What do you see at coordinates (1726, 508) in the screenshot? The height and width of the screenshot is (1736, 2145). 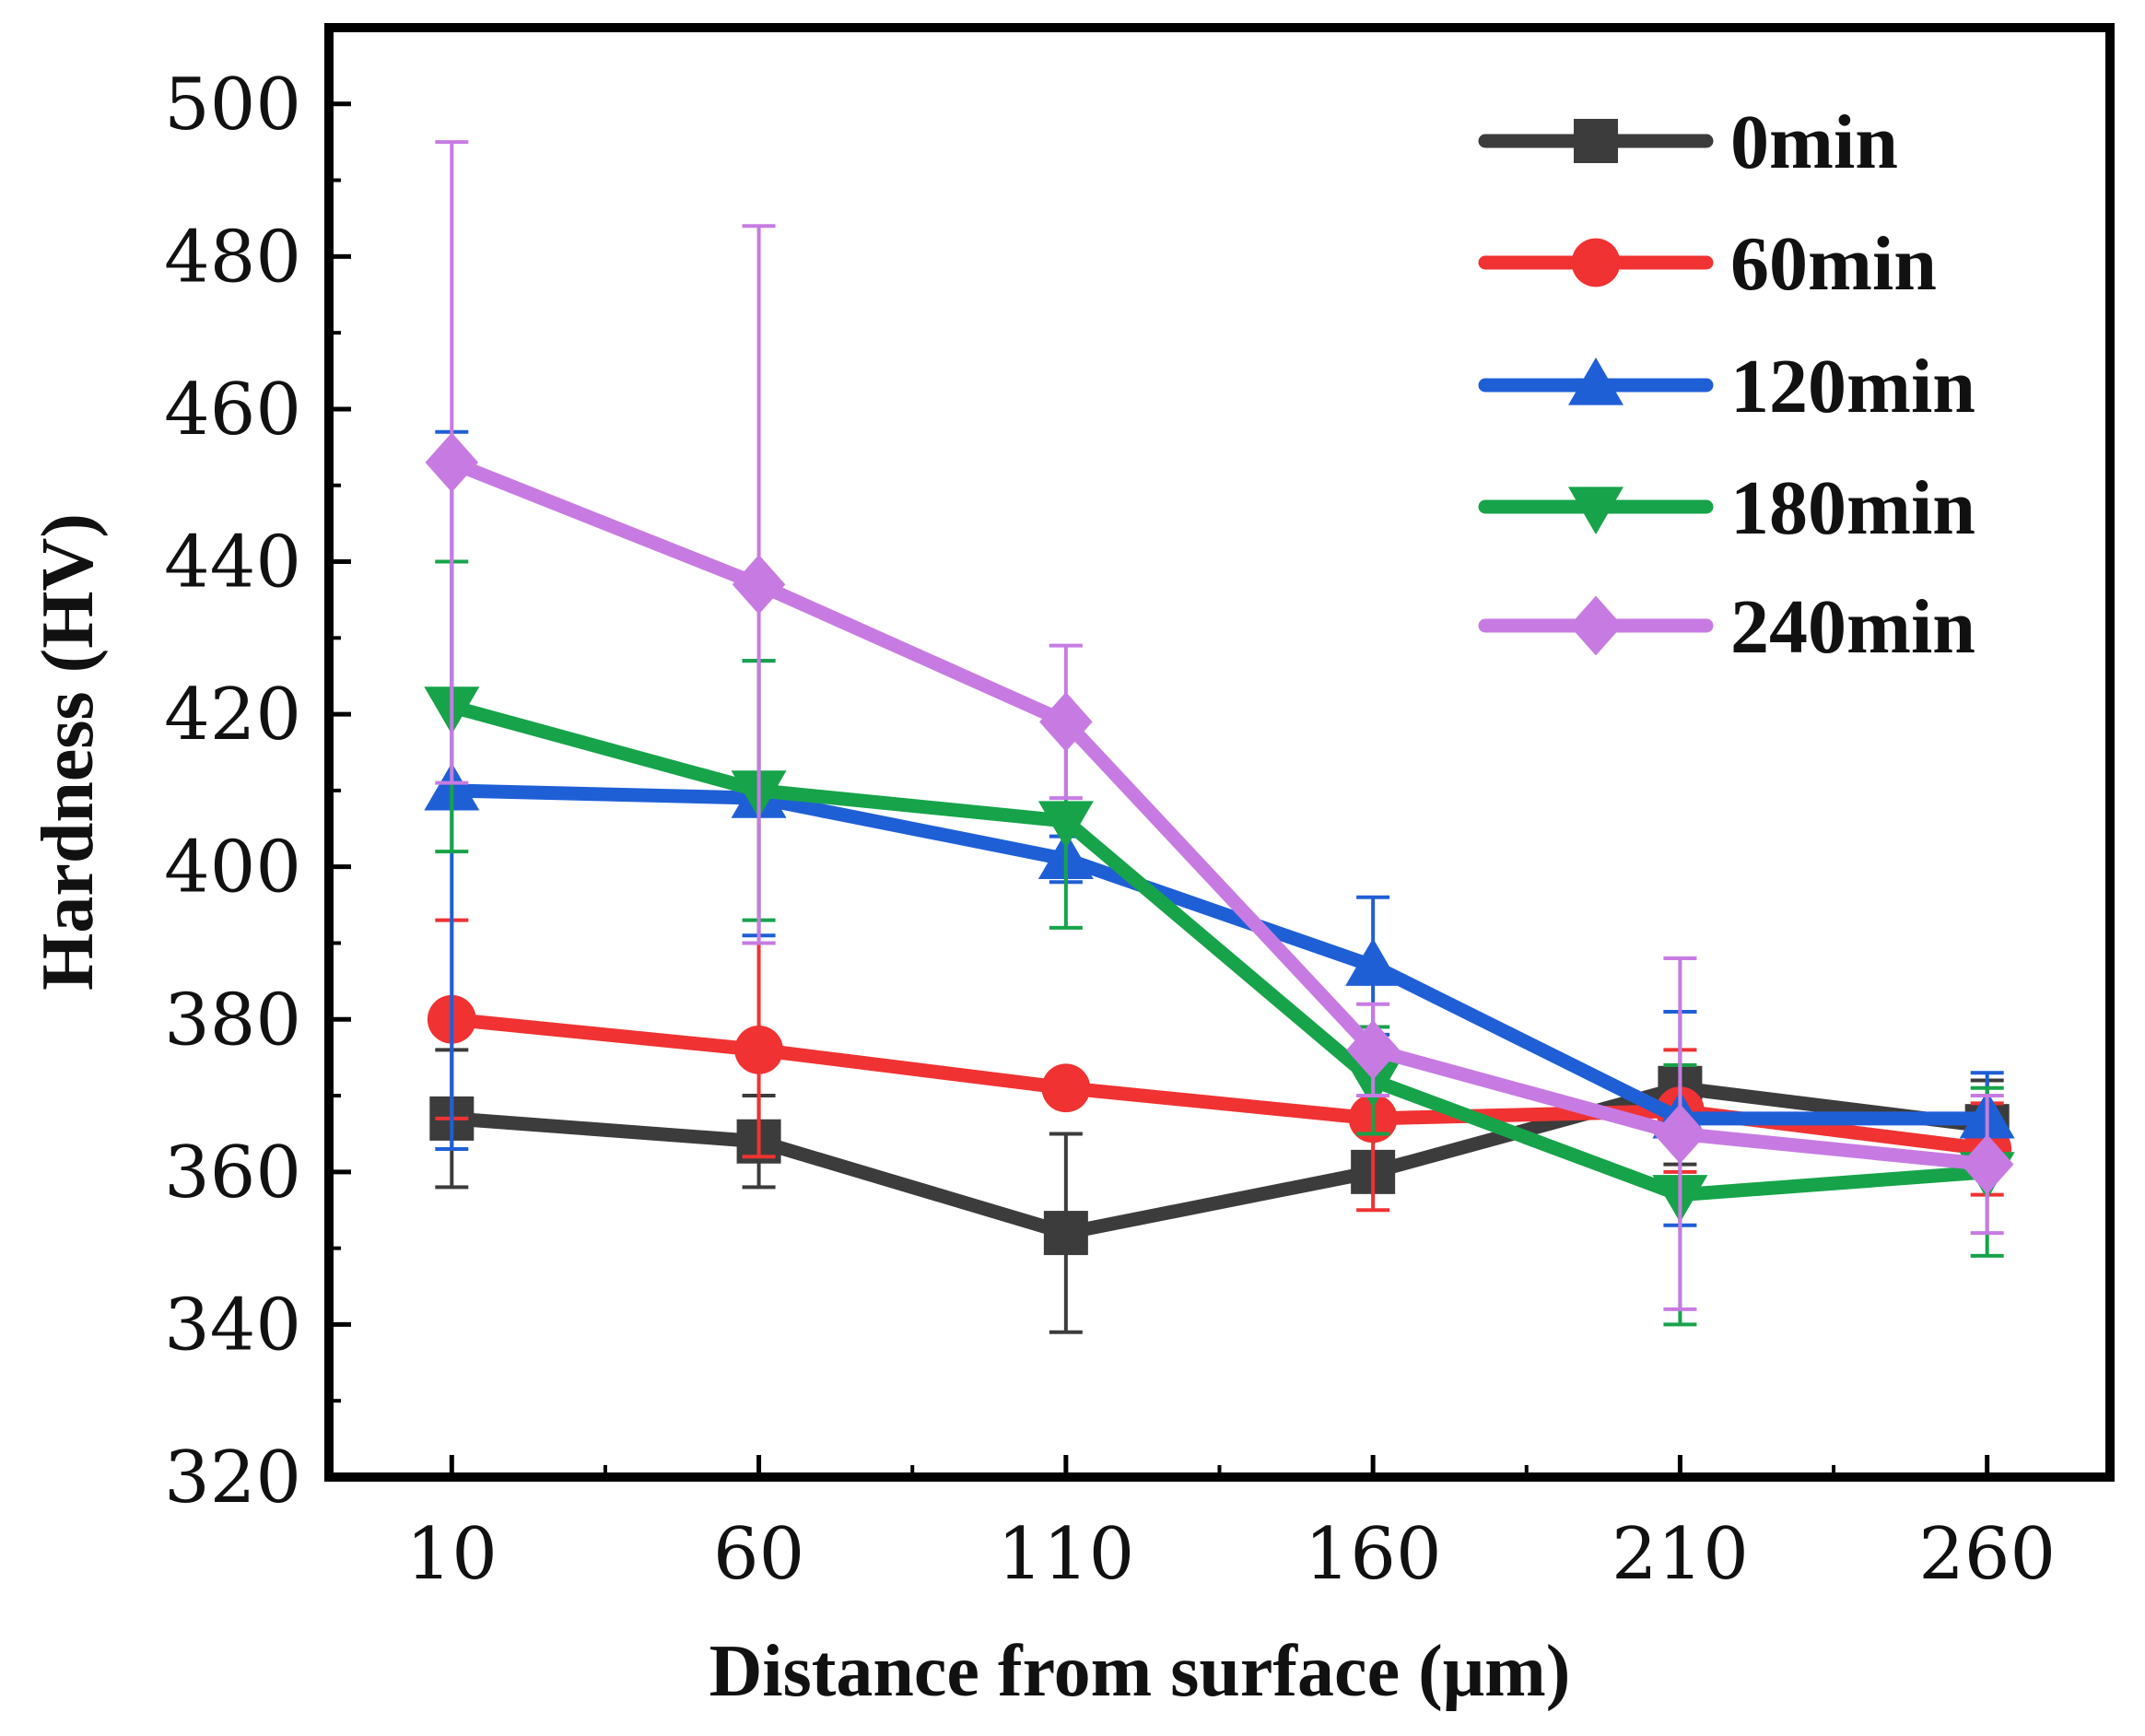 I see `legend-item-180min: 180min` at bounding box center [1726, 508].